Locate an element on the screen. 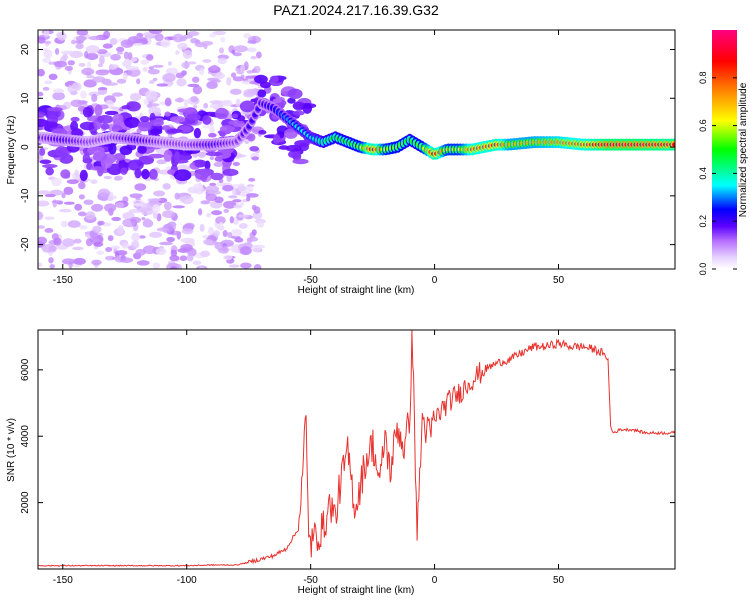 This screenshot has width=750, height=600. colorbar-tick-label: 0.2 is located at coordinates (703, 221).